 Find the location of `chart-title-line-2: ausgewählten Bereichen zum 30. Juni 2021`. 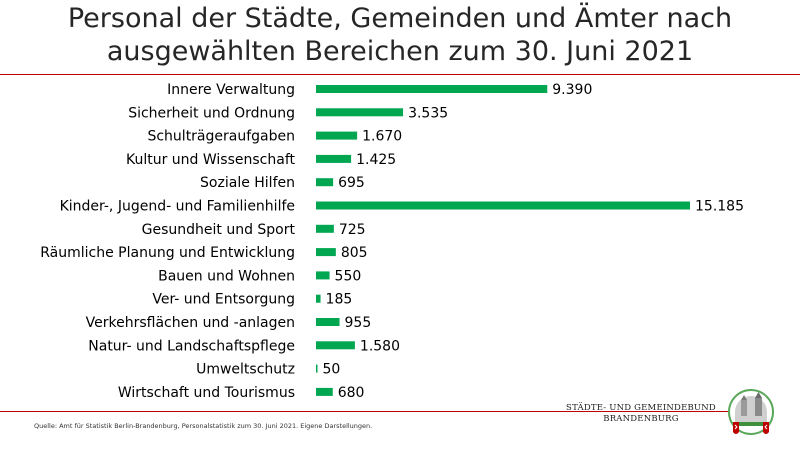

chart-title-line-2: ausgewählten Bereichen zum 30. Juni 2021 is located at coordinates (400, 51).